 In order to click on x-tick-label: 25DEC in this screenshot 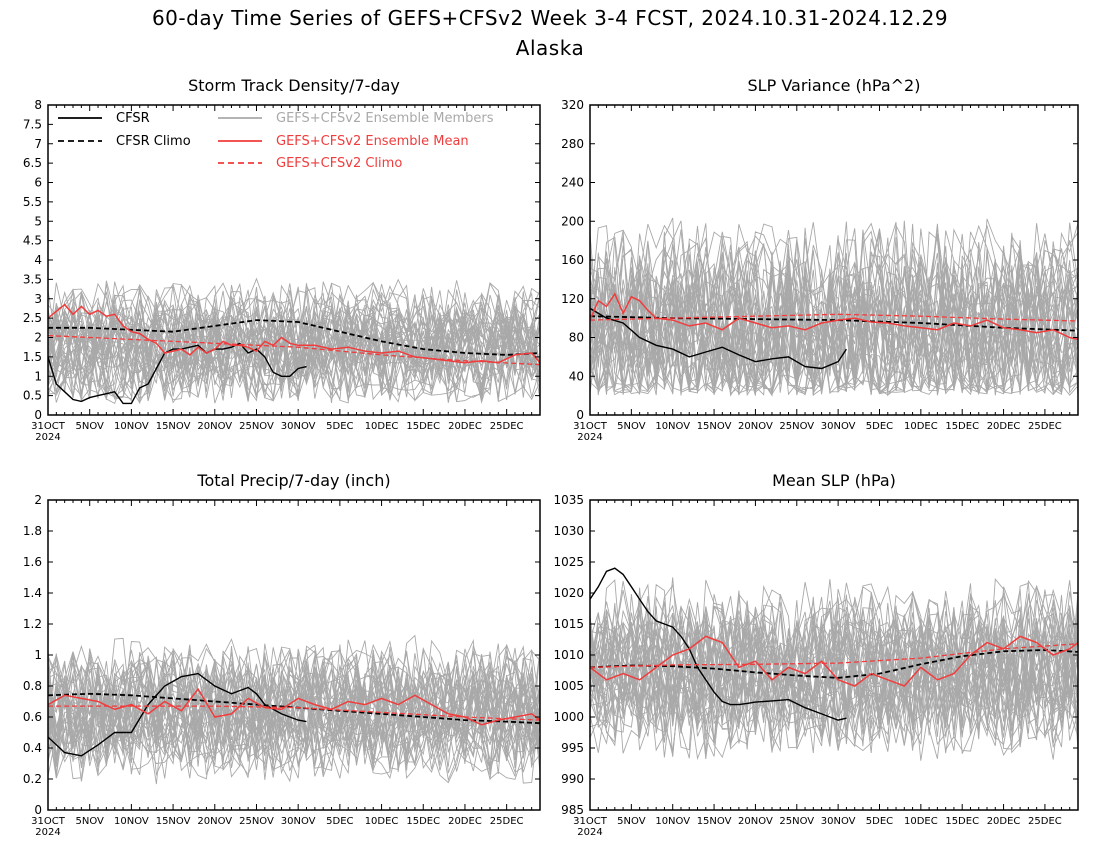, I will do `click(1045, 821)`.